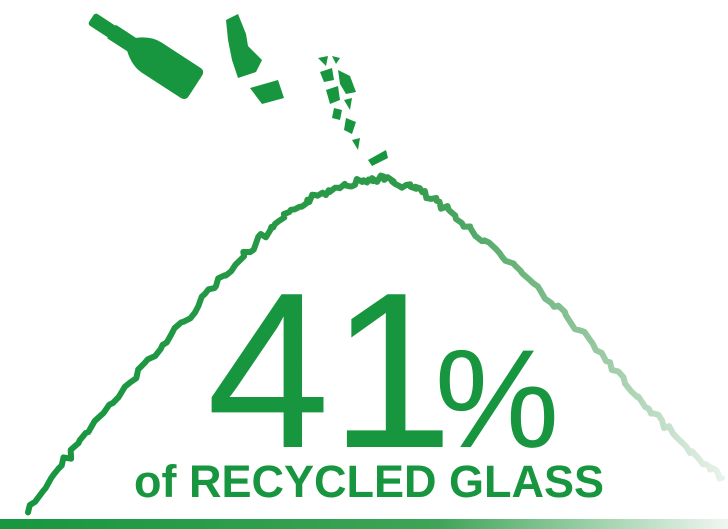  Describe the element at coordinates (146, 56) in the screenshot. I see `bottle` at that location.